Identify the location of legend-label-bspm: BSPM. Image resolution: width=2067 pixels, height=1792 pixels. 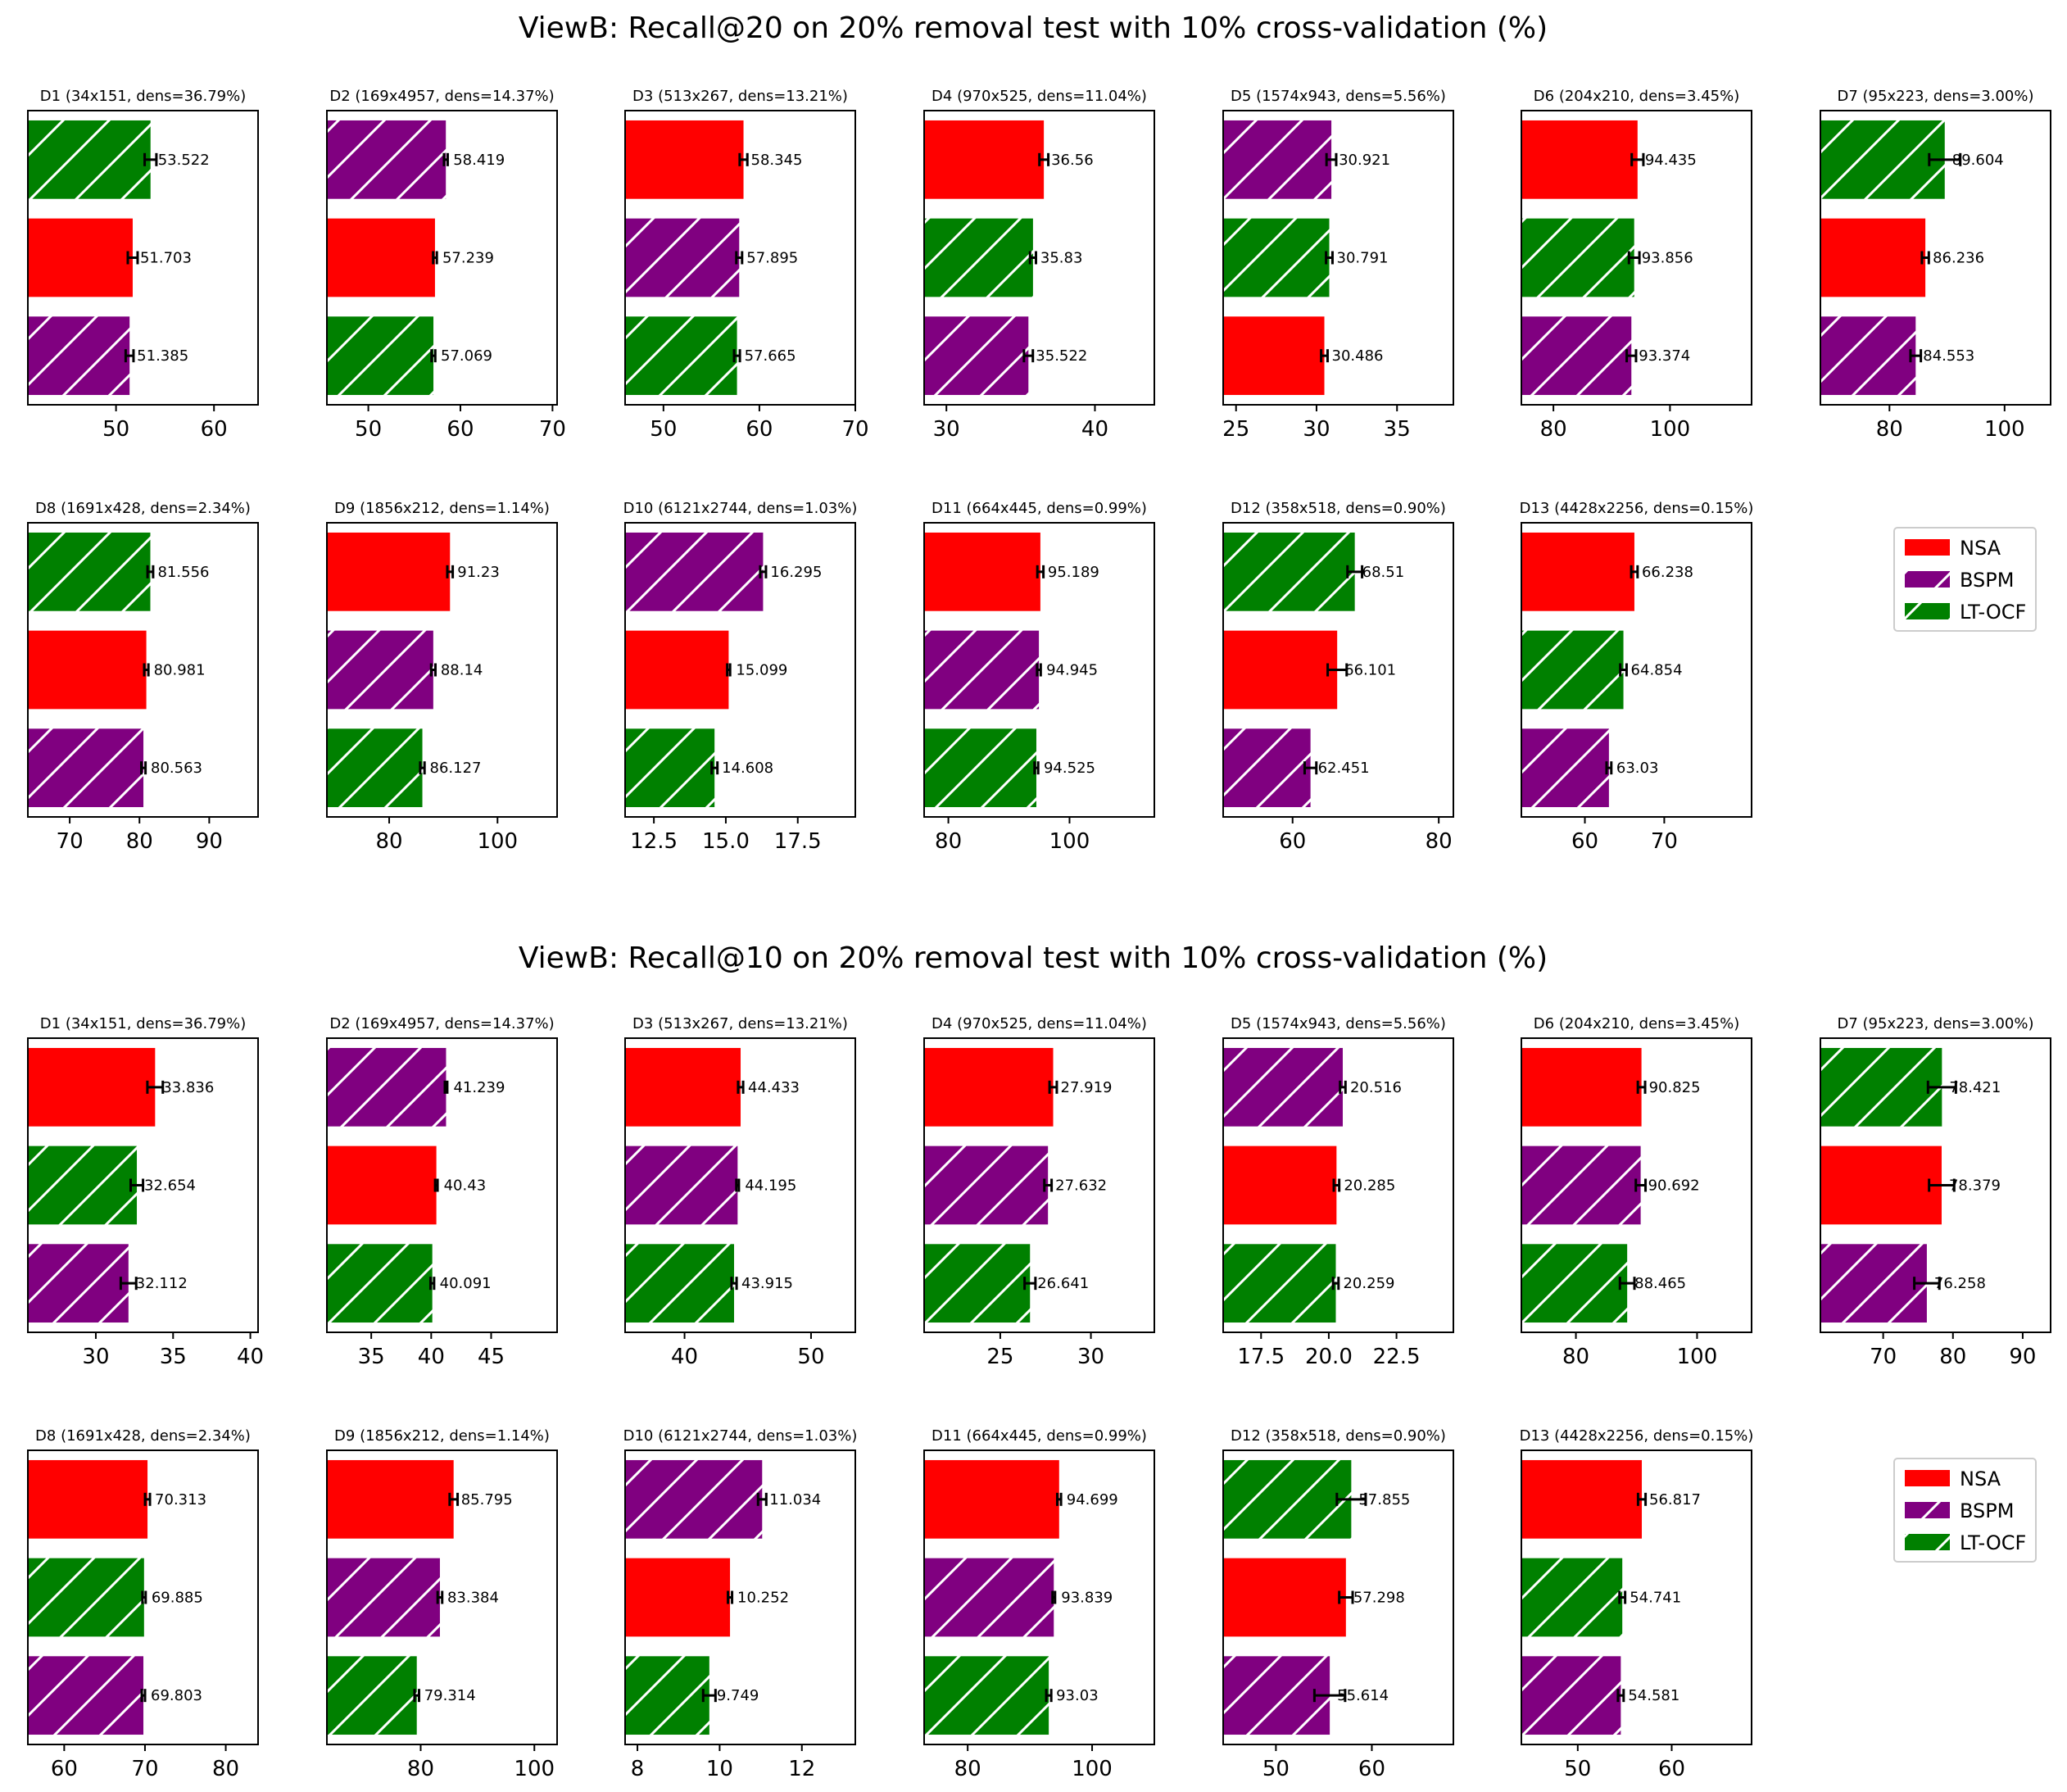
(1987, 580).